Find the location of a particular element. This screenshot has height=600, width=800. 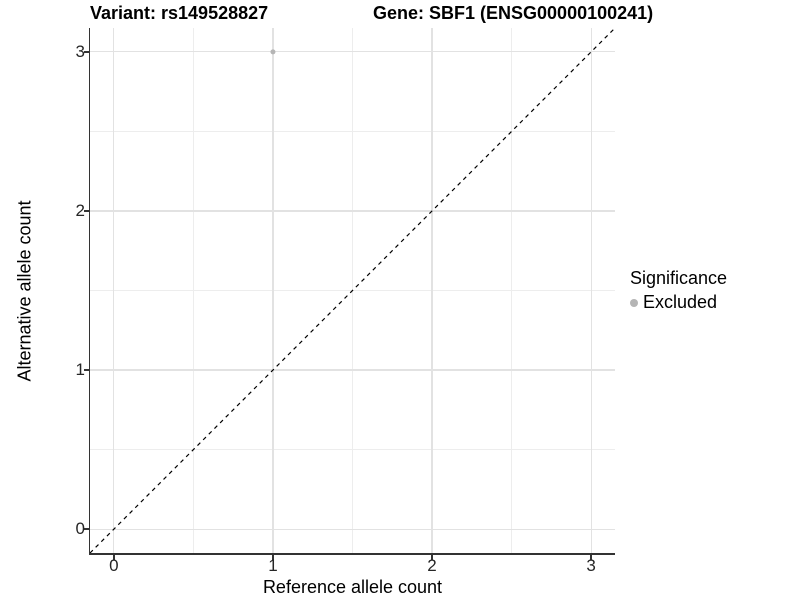

plot-title-gene: Gene: SBF1 (ENSG00000100241) is located at coordinates (513, 13).